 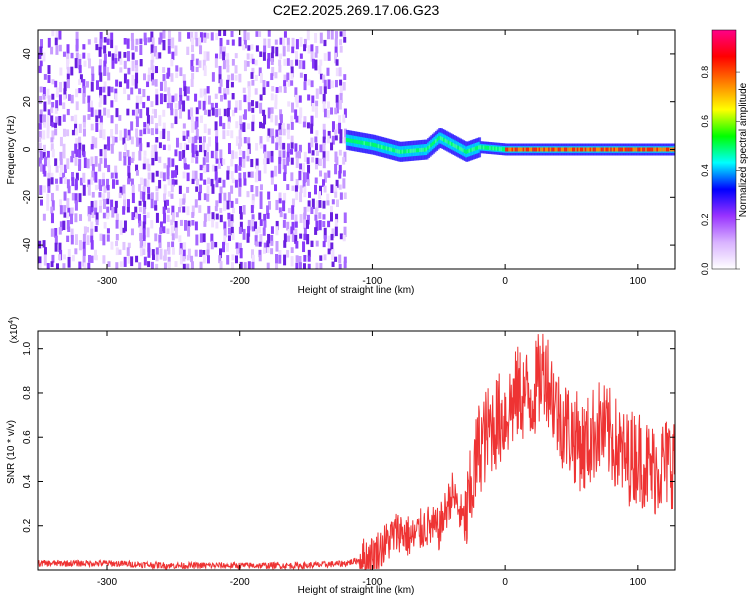 What do you see at coordinates (27, 437) in the screenshot?
I see `y-tick-label: 0.6` at bounding box center [27, 437].